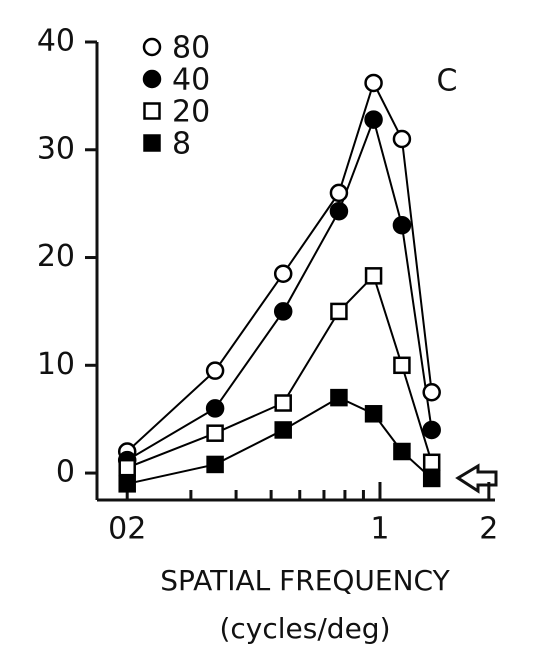 This screenshot has height=661, width=535. Describe the element at coordinates (181, 144) in the screenshot. I see `legend-label: 8` at that location.